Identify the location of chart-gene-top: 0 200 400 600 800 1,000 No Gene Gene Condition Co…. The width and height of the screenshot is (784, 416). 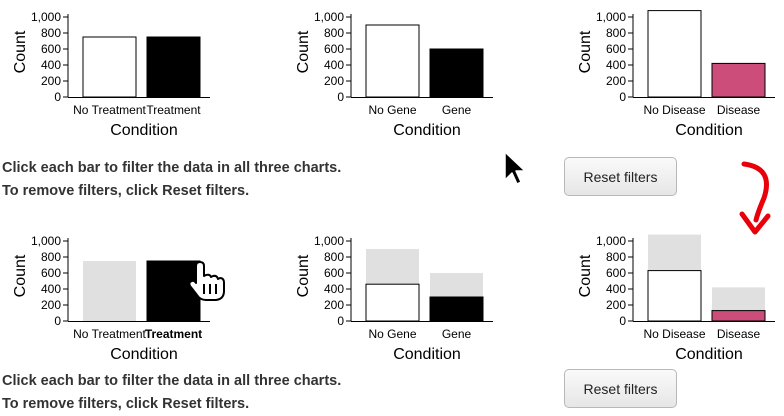
(394, 74).